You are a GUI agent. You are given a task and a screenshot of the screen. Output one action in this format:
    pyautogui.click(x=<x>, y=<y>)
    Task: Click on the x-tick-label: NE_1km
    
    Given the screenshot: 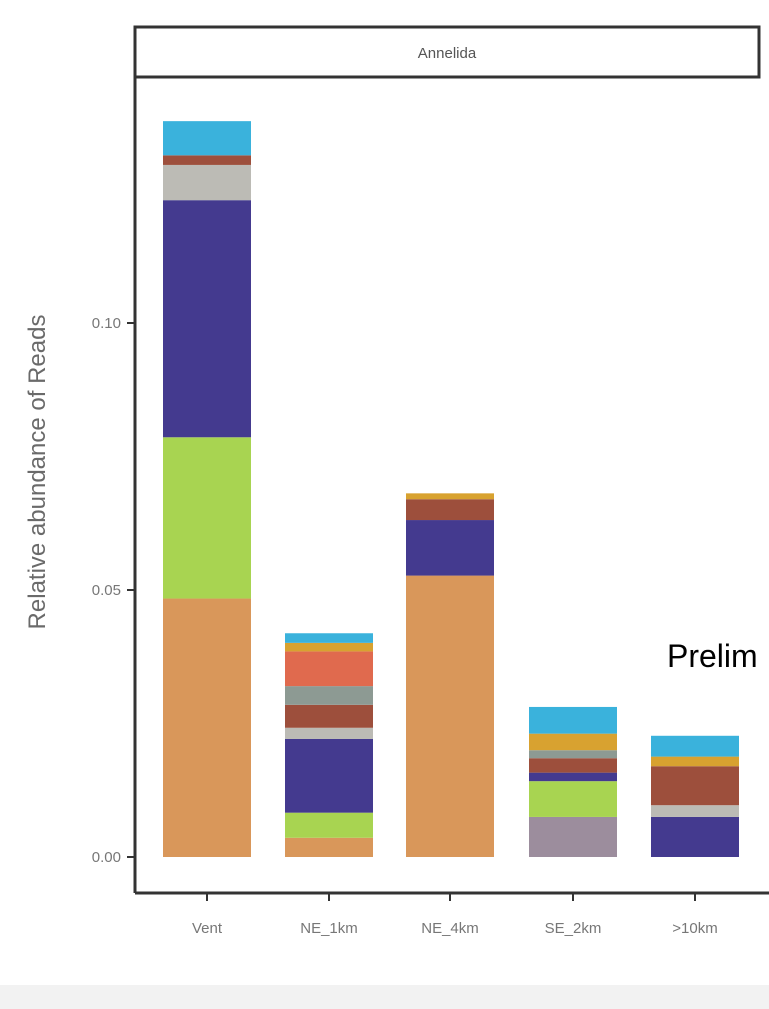 What is the action you would take?
    pyautogui.click(x=329, y=928)
    